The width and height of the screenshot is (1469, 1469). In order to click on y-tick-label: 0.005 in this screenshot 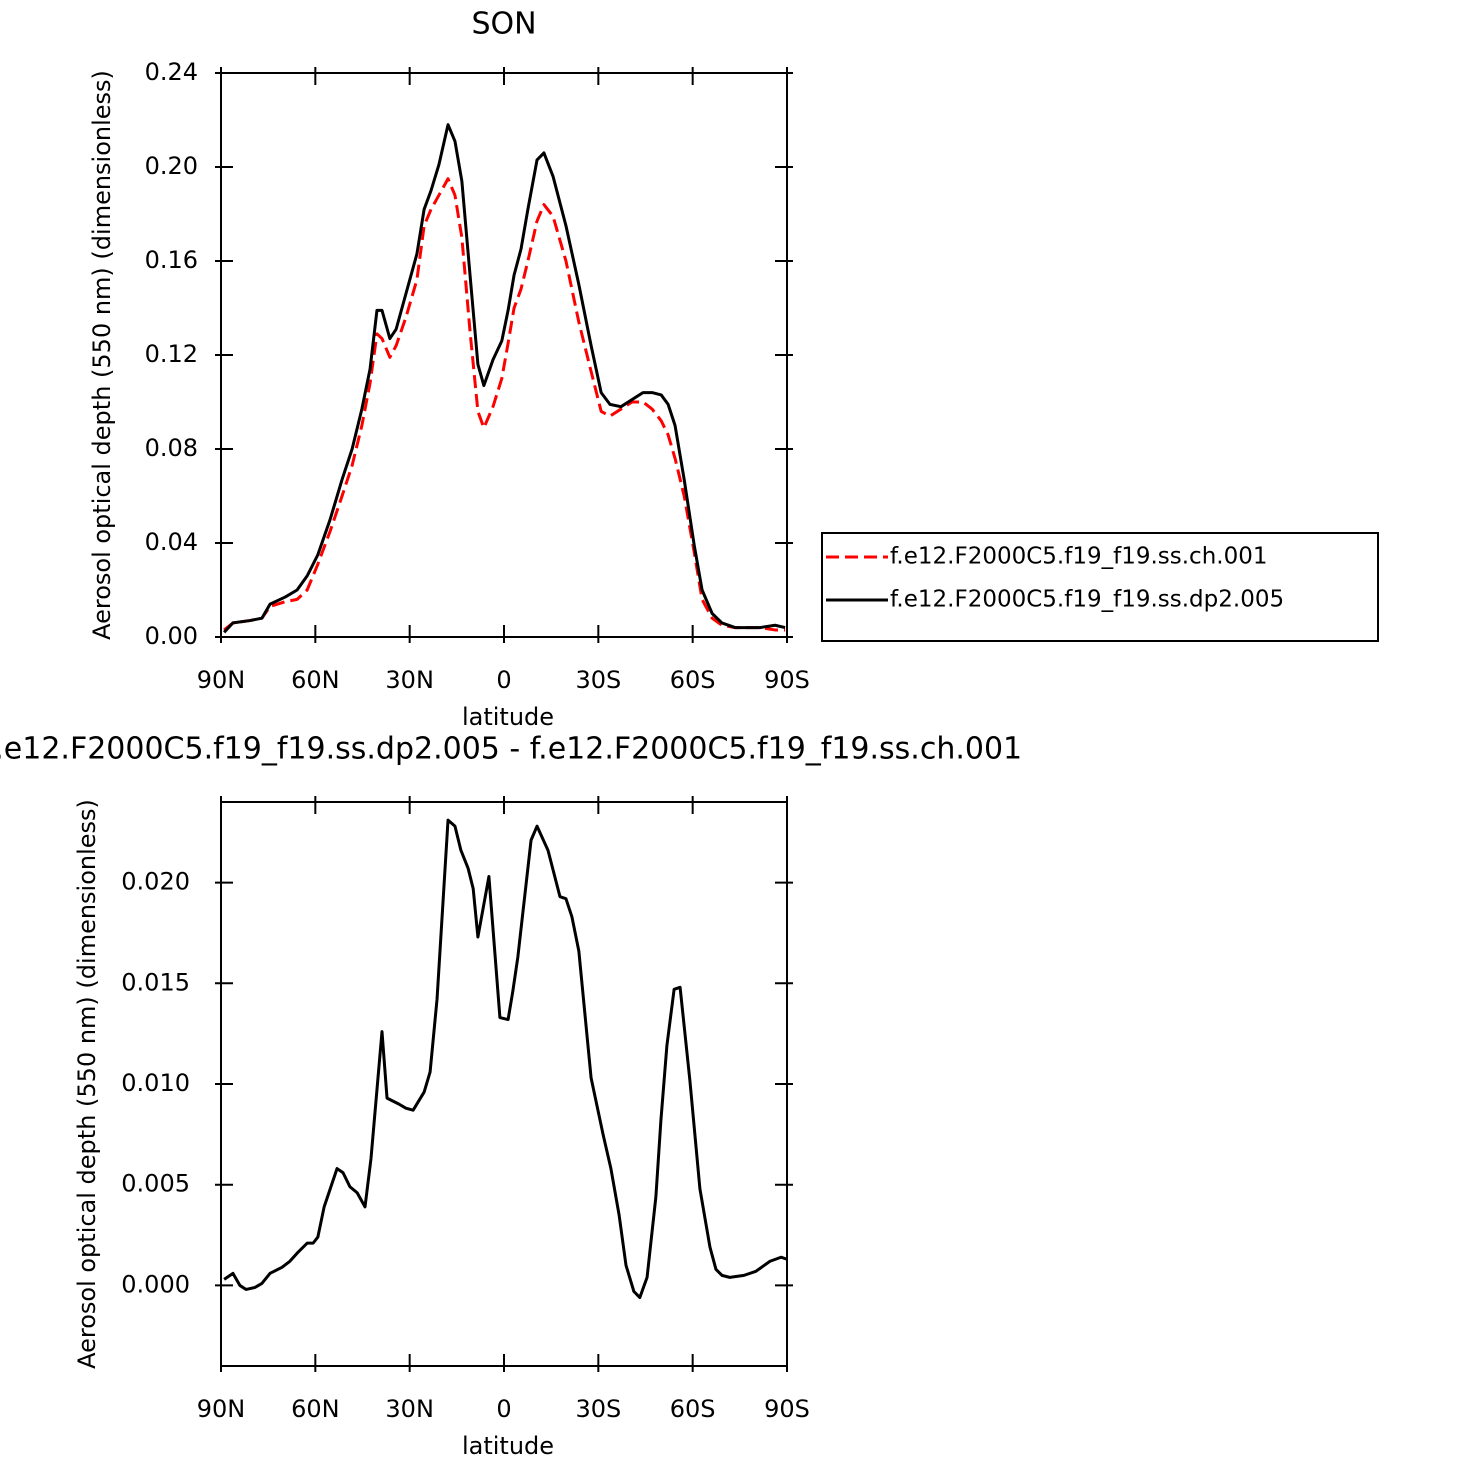, I will do `click(155, 1184)`.